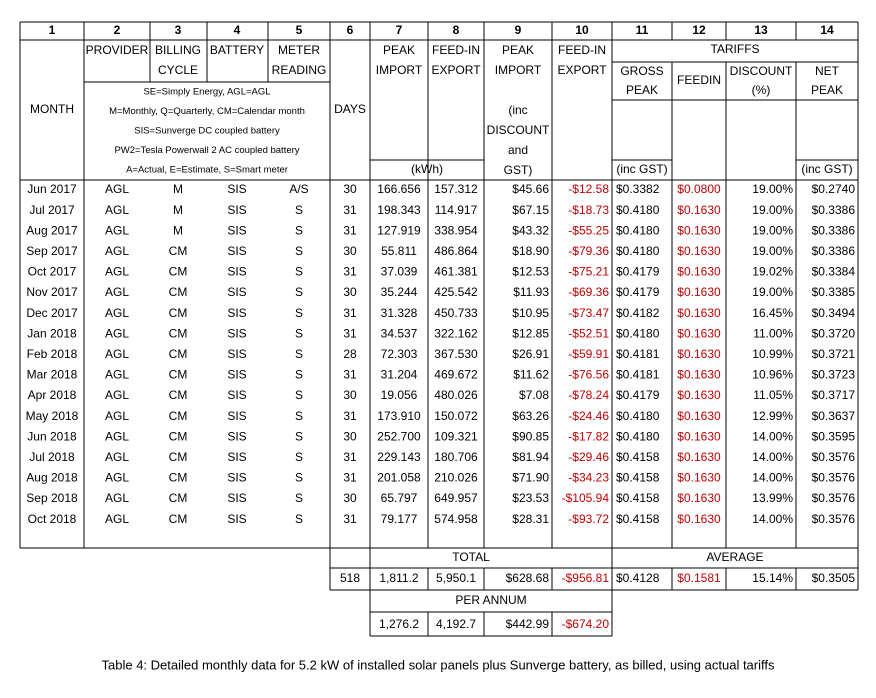 Image resolution: width=876 pixels, height=698 pixels. Describe the element at coordinates (530, 498) in the screenshot. I see `cell: $23.53` at that location.